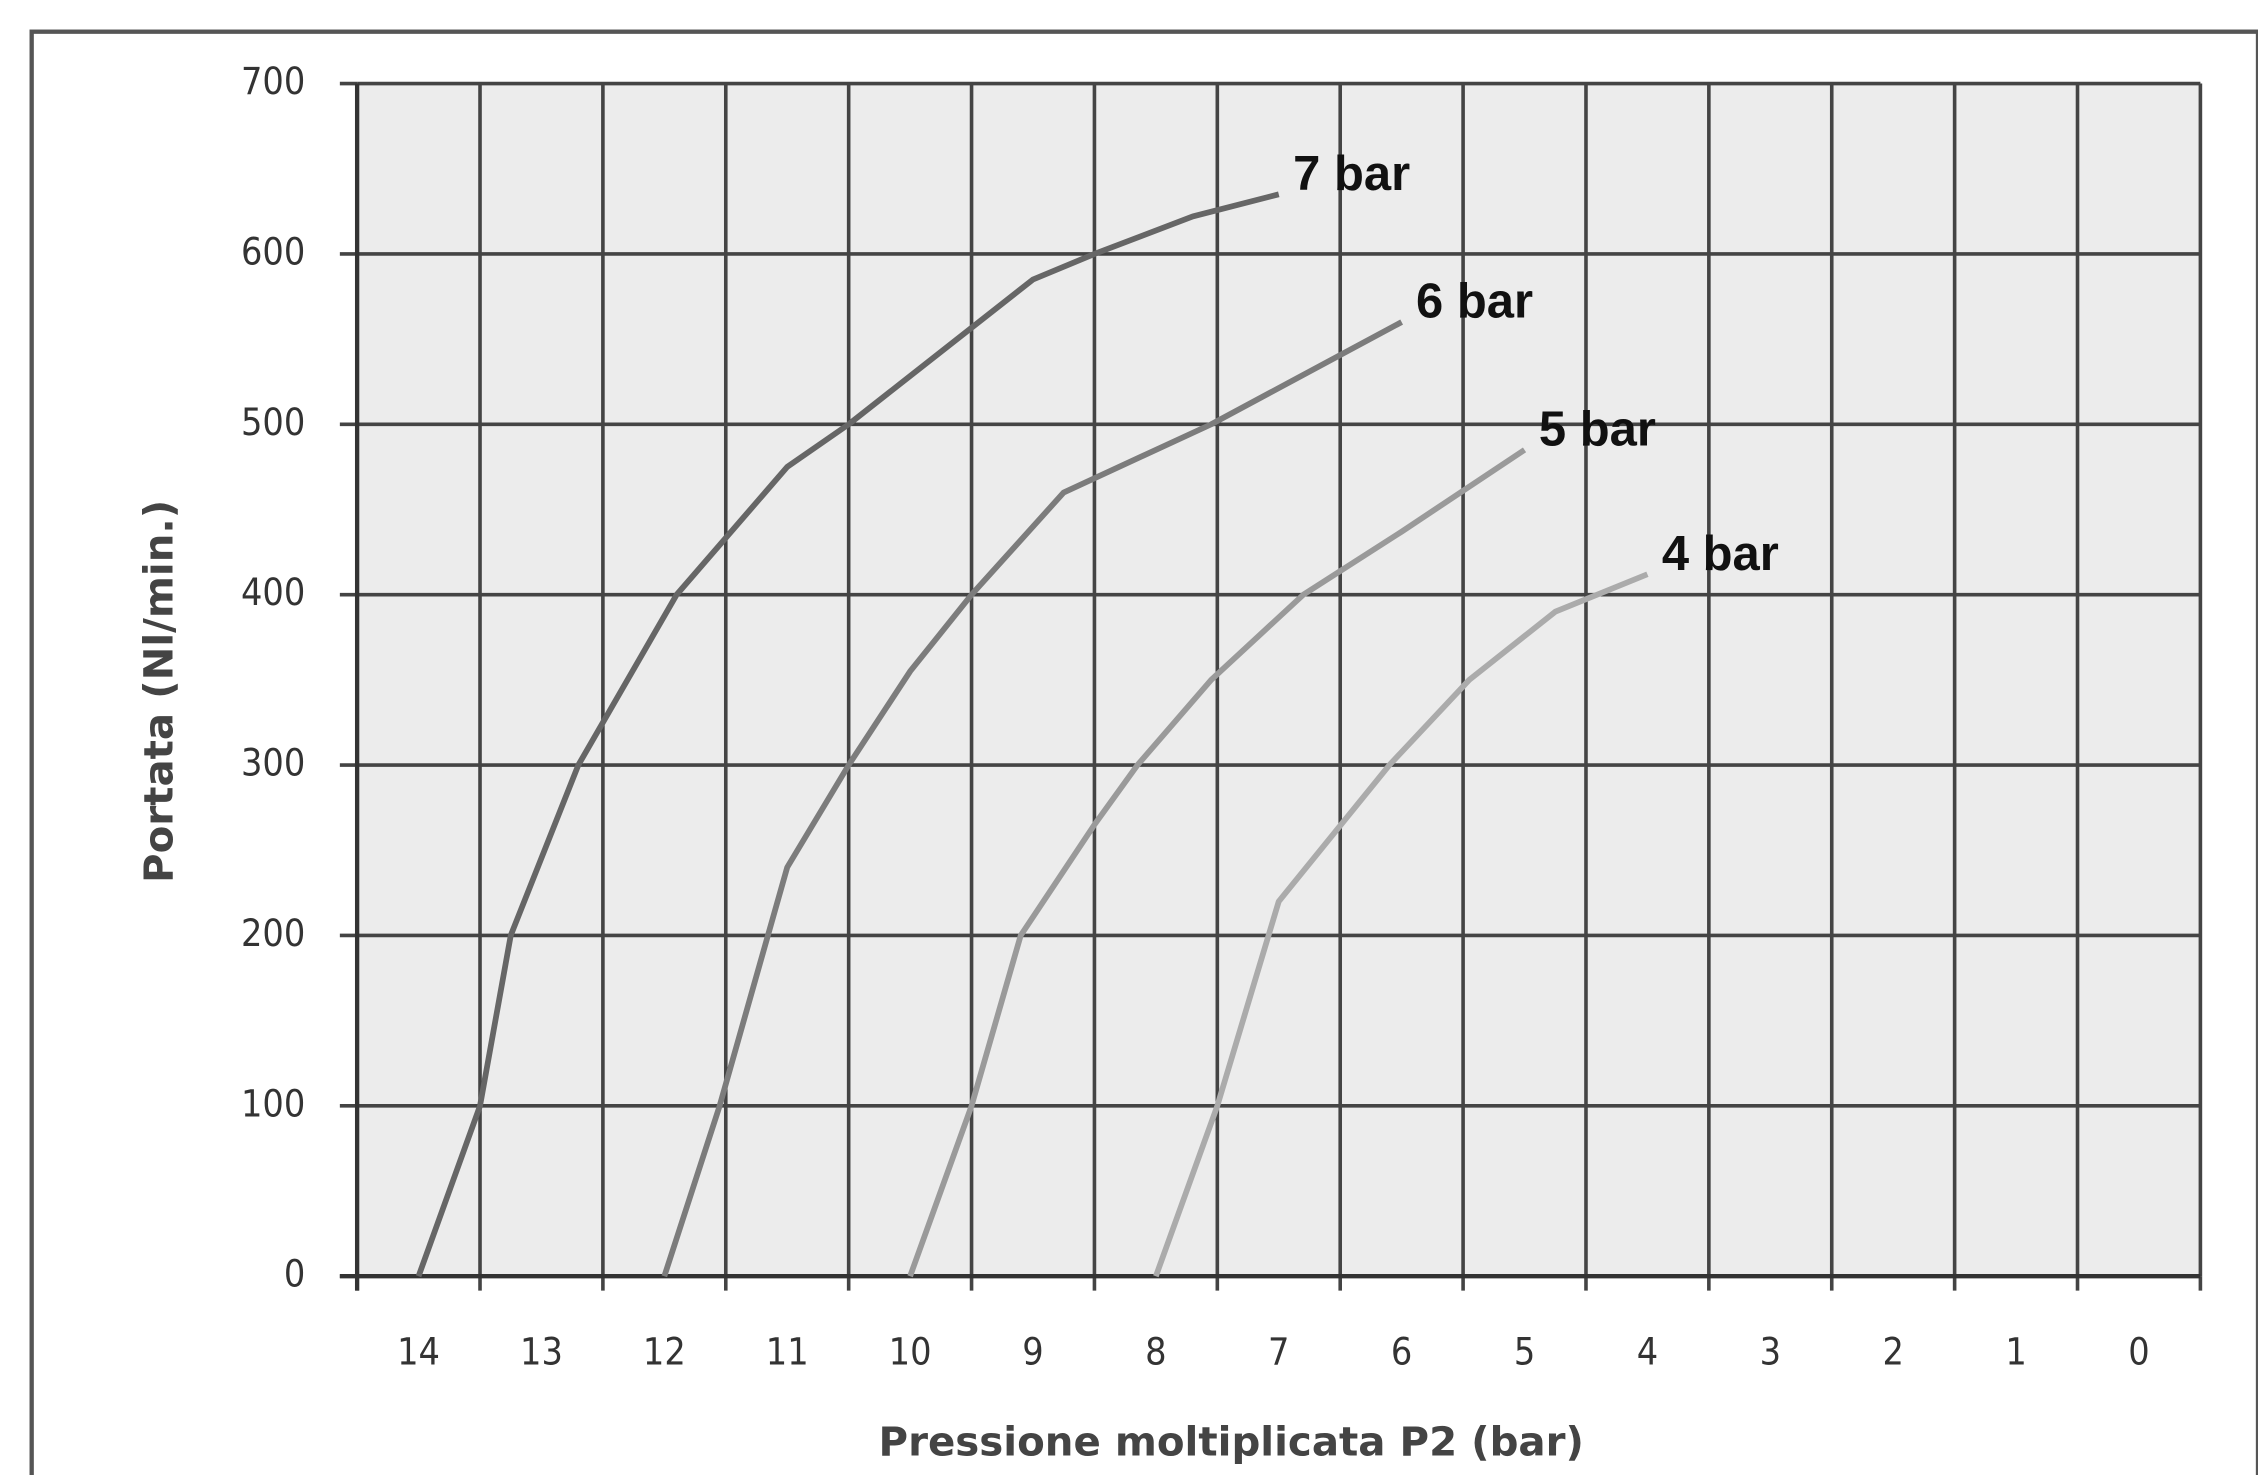 The width and height of the screenshot is (2258, 1475). I want to click on y-tick-label: 700, so click(273, 81).